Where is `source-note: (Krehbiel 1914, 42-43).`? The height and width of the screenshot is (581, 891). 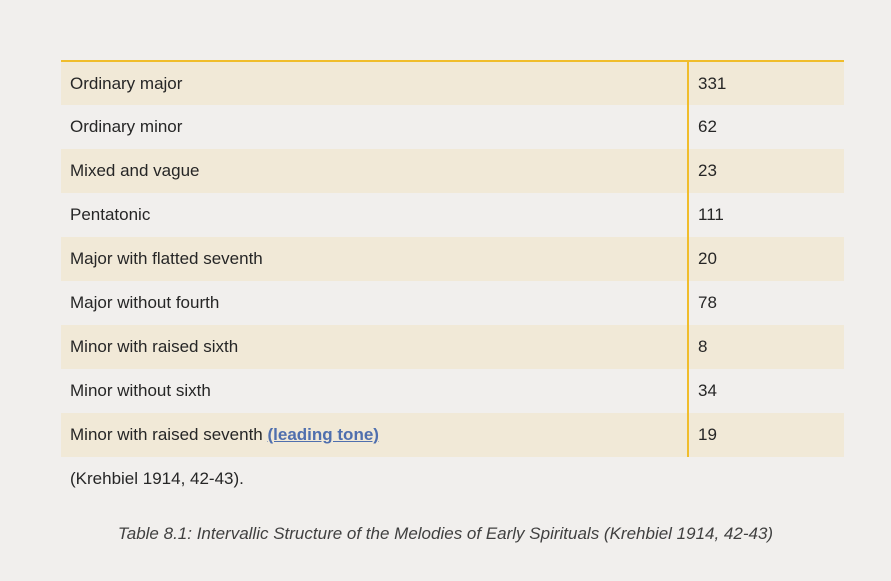
source-note: (Krehbiel 1914, 42-43). is located at coordinates (157, 478).